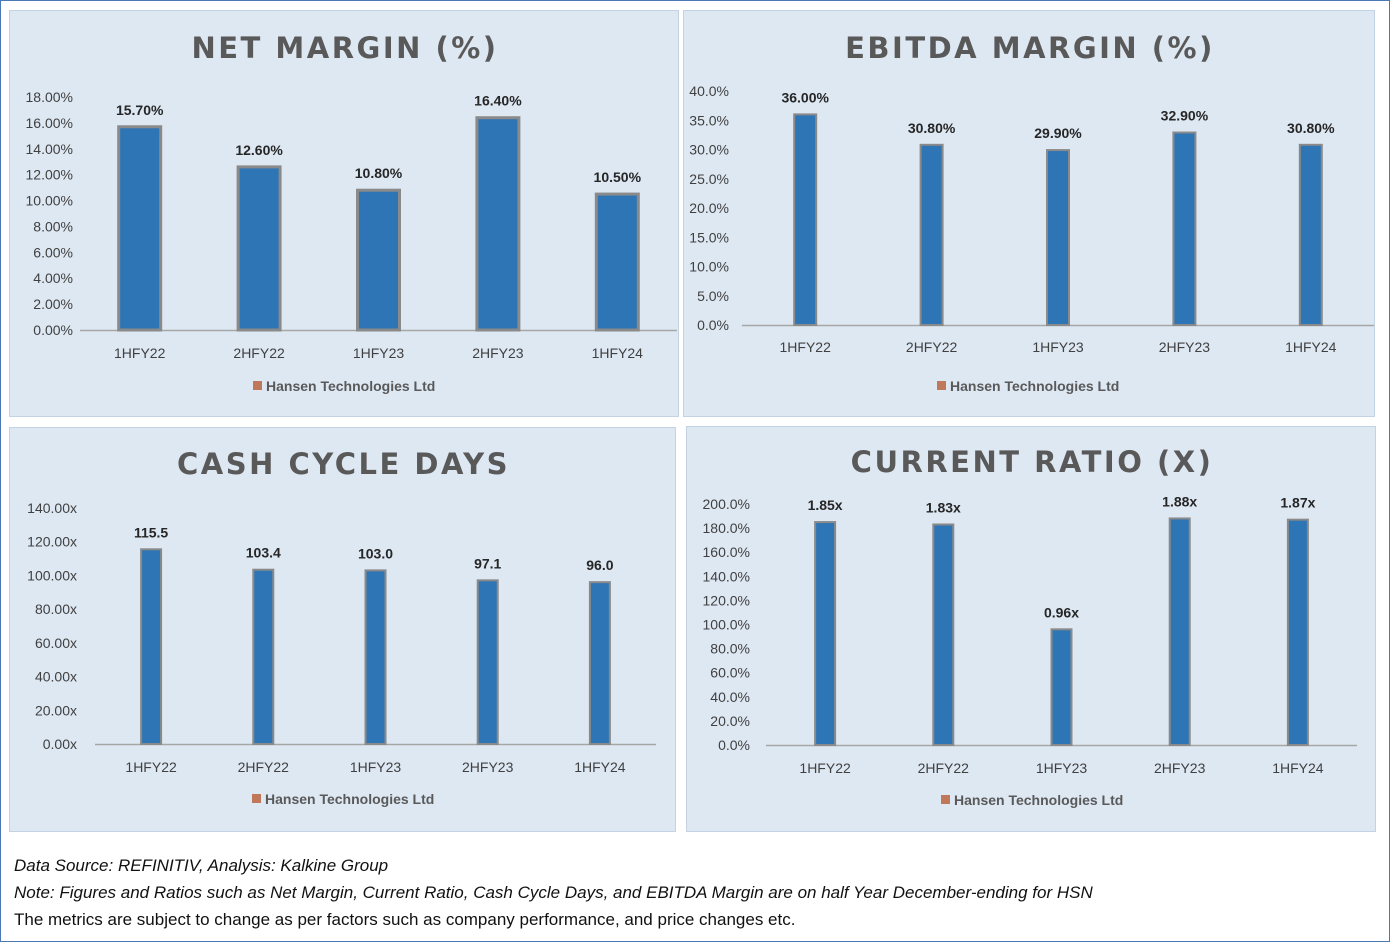 This screenshot has width=1392, height=944. I want to click on y-tick-label: 80.0%, so click(730, 649).